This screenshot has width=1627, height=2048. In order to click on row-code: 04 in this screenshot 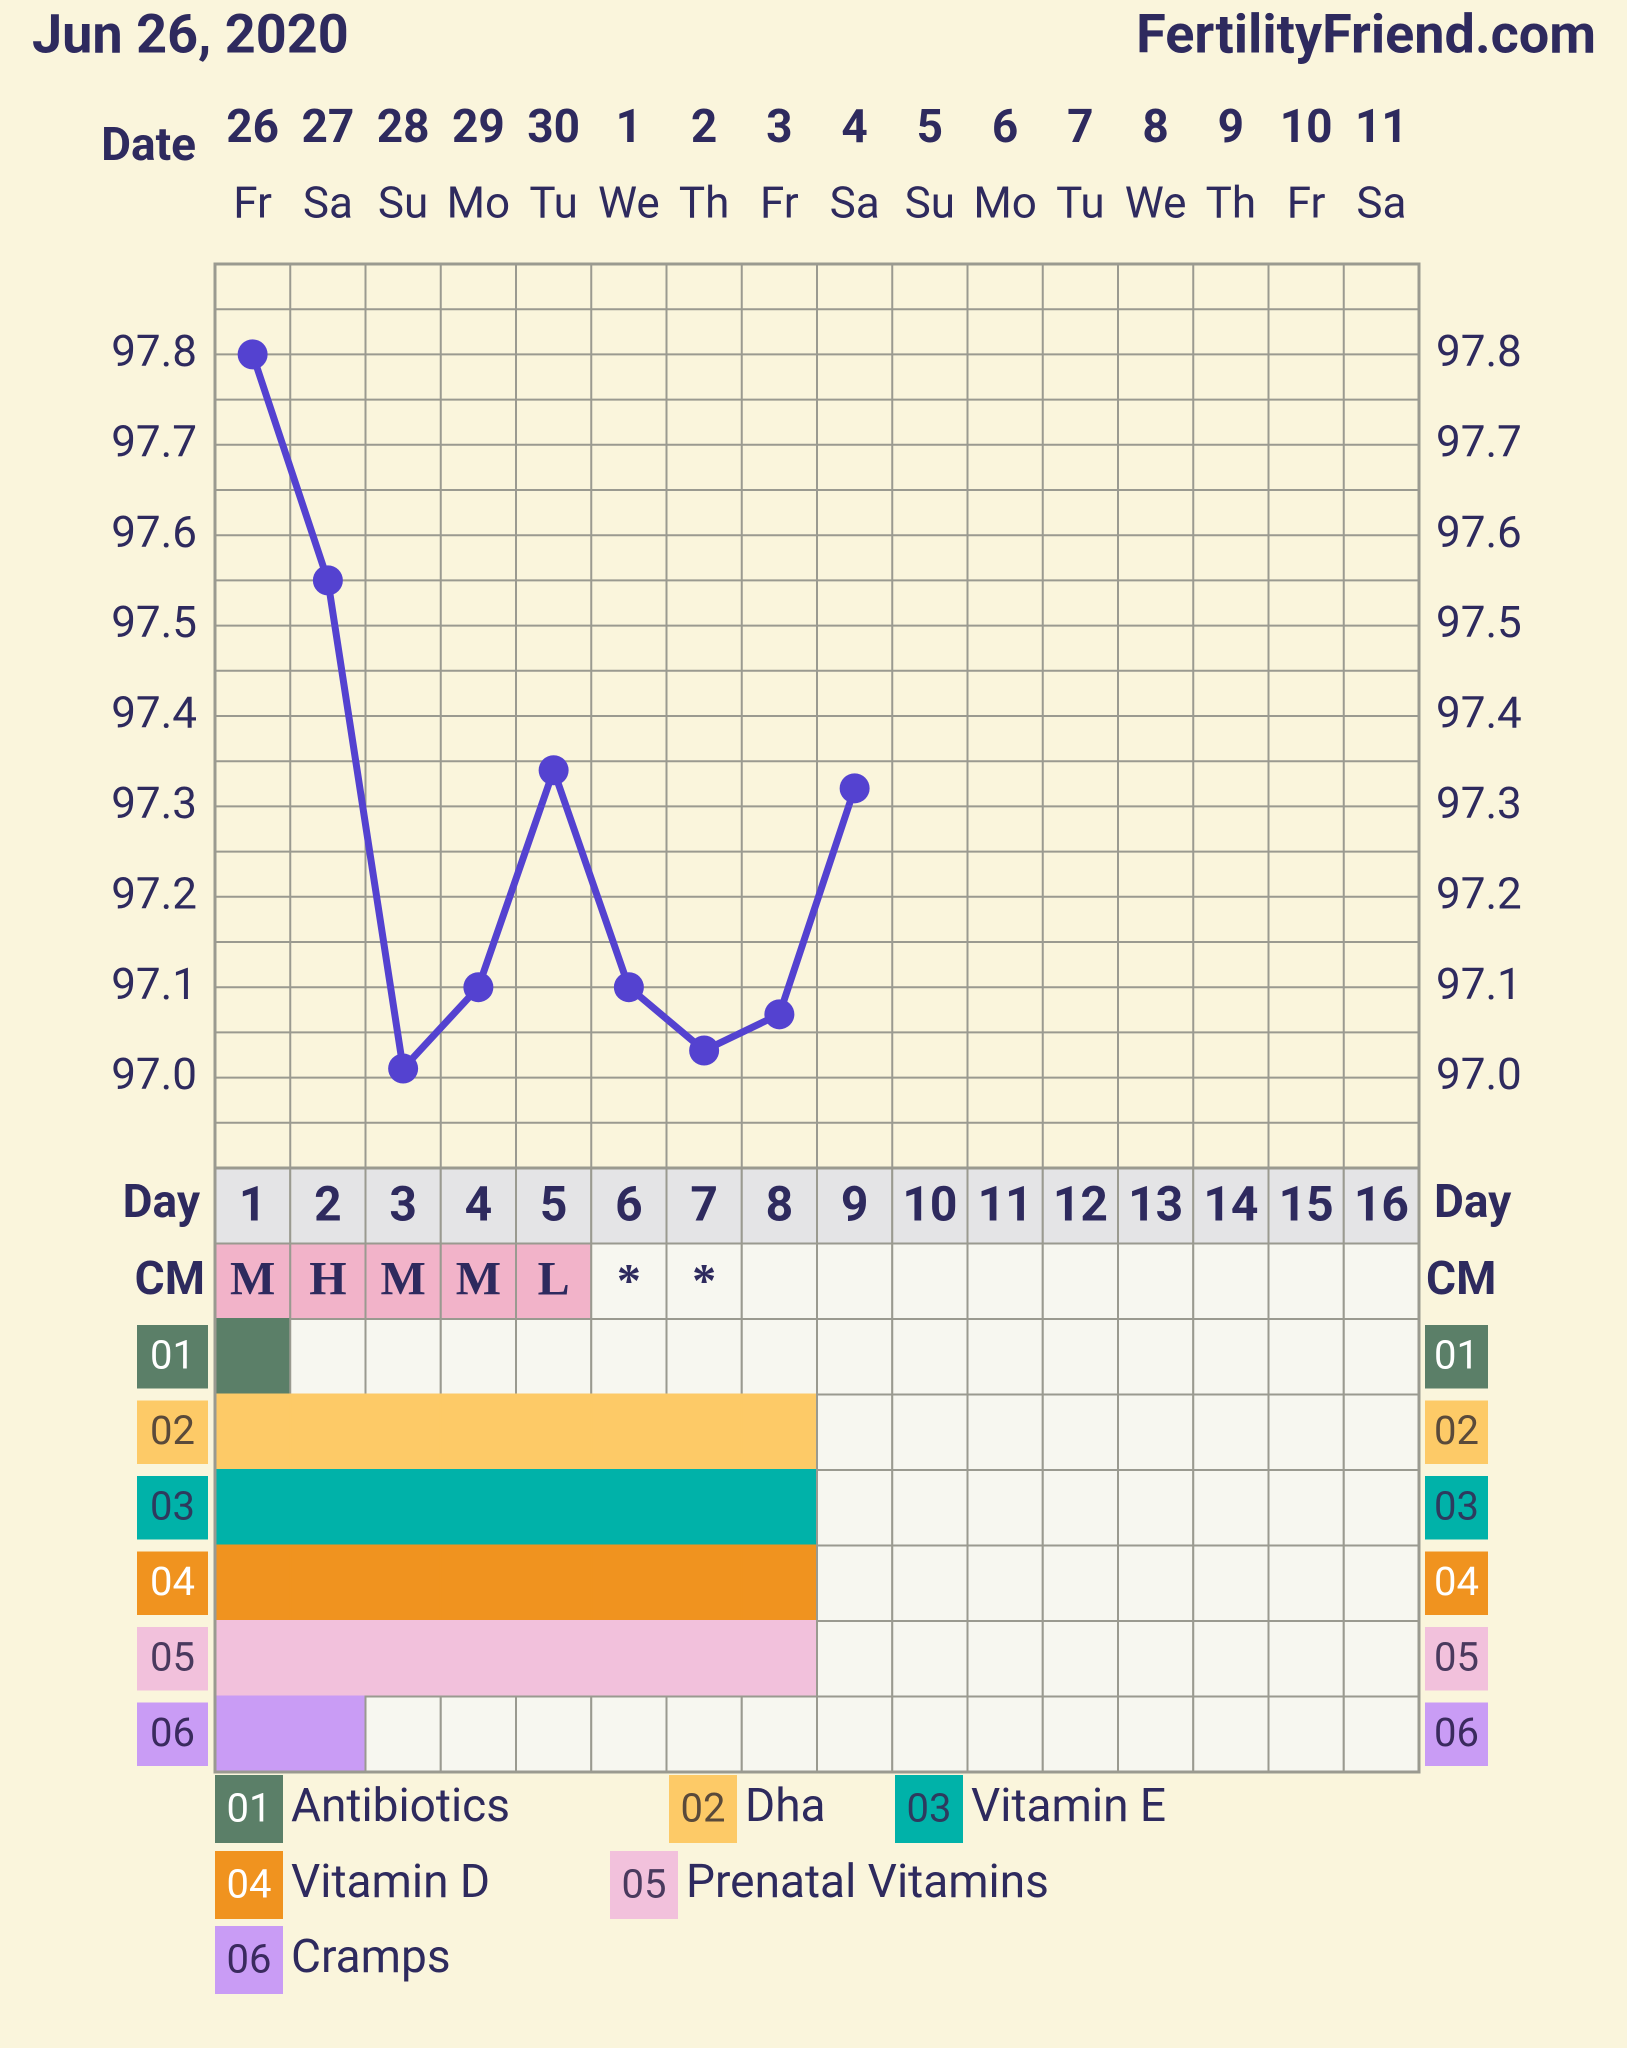, I will do `click(172, 1581)`.